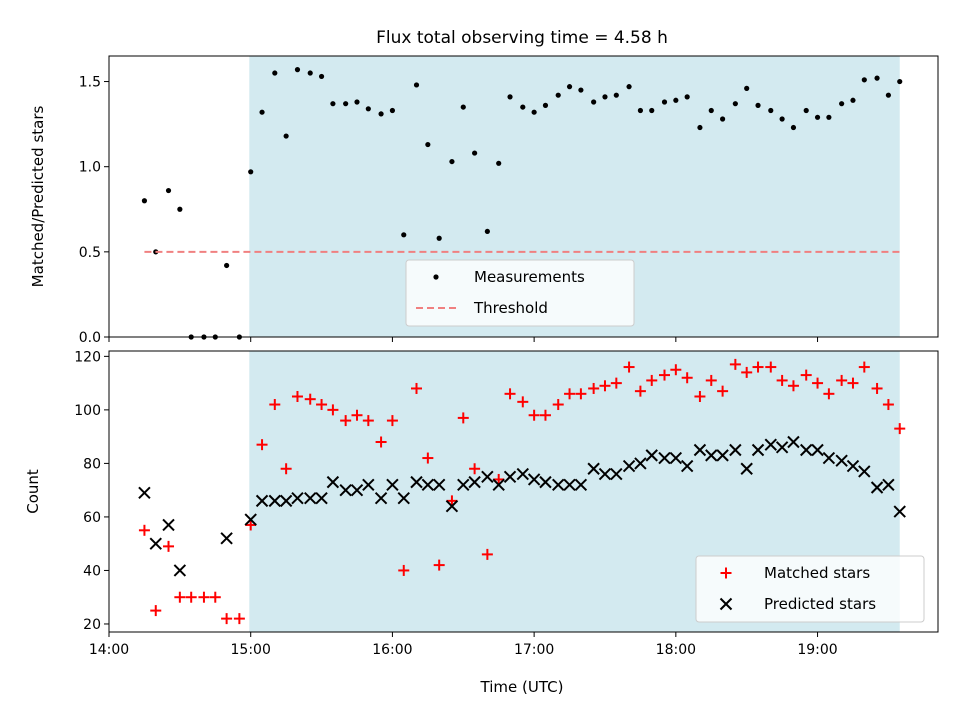  Describe the element at coordinates (529, 277) in the screenshot. I see `legend-label: Measurements` at that location.